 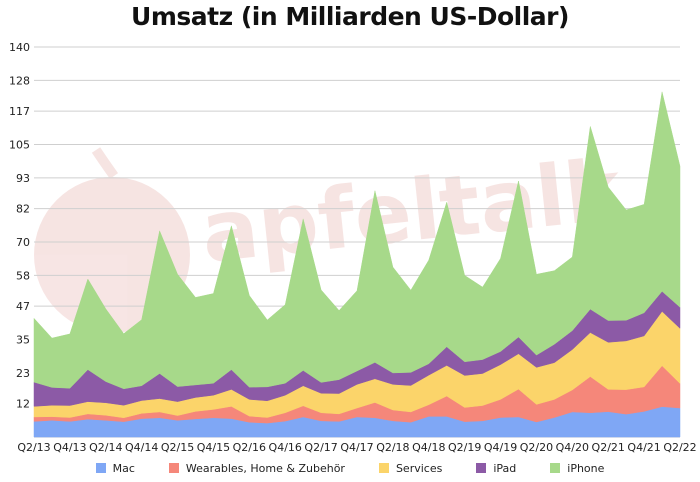 What do you see at coordinates (428, 447) in the screenshot?
I see `x-tick-label: Q4/18` at bounding box center [428, 447].